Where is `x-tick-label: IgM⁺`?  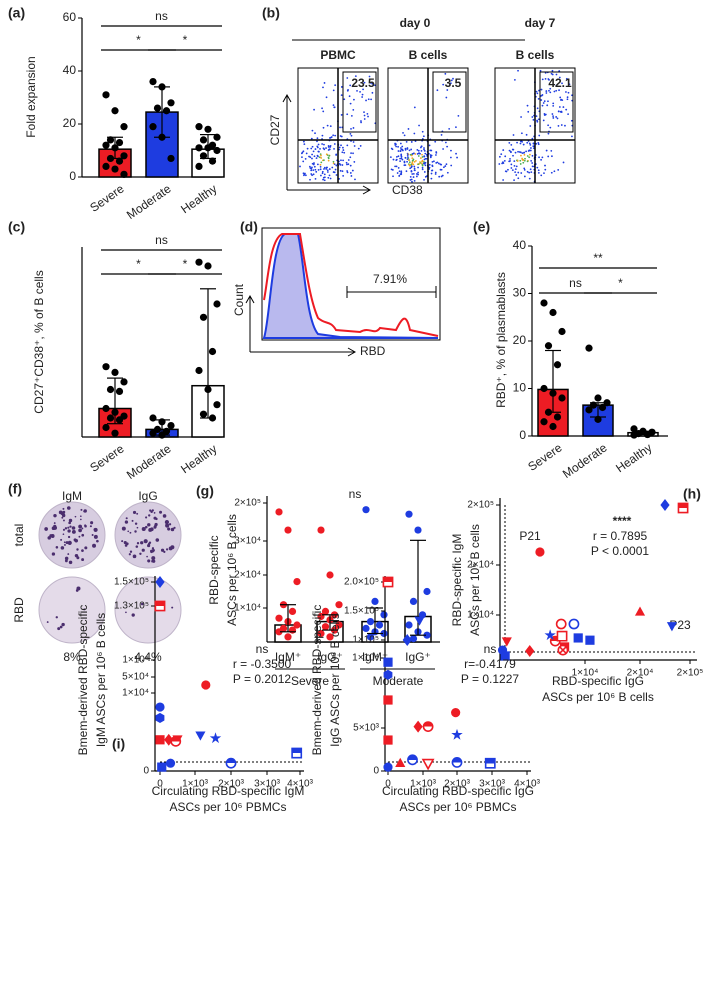
x-tick-label: IgM⁺ is located at coordinates (288, 657).